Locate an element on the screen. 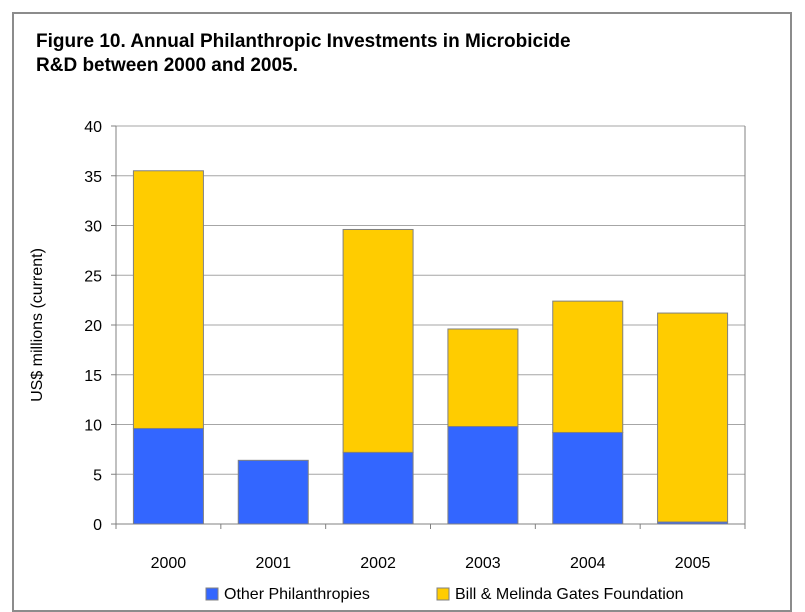  y-tick-label-3: 15 is located at coordinates (93, 376).